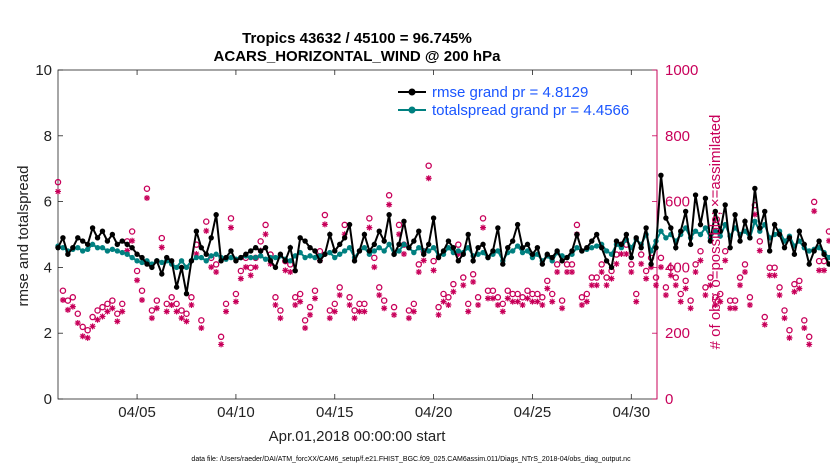  I want to click on y2-axis-label: # of obs: o=possible; ×=assimilated, so click(715, 232).